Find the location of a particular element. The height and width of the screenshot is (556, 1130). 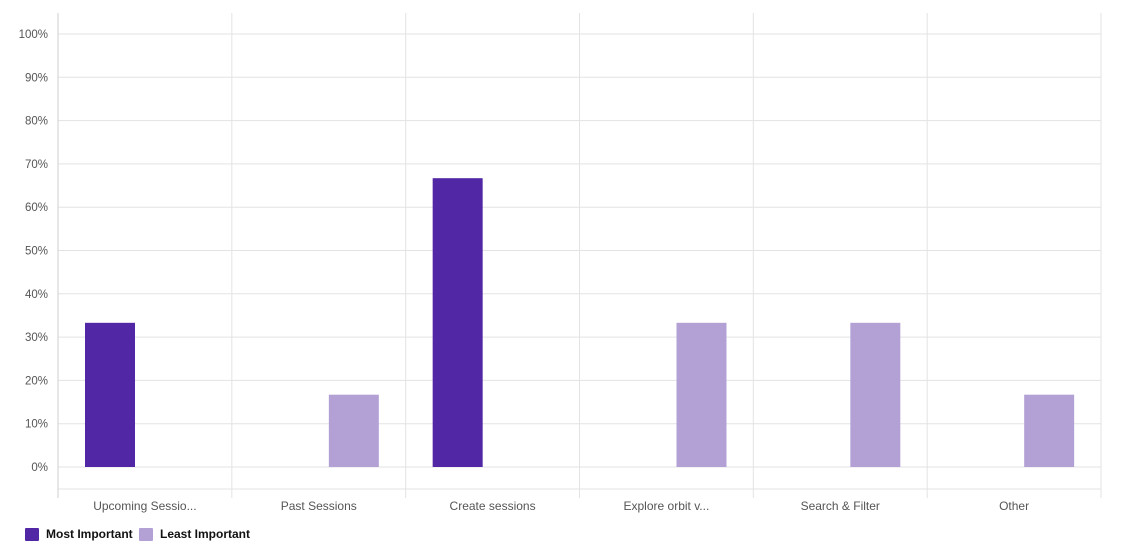

y-tick-labels: 0% 10% 20% 30% 40% 50% 60% 70% 80% 90% 100% is located at coordinates (33, 251).